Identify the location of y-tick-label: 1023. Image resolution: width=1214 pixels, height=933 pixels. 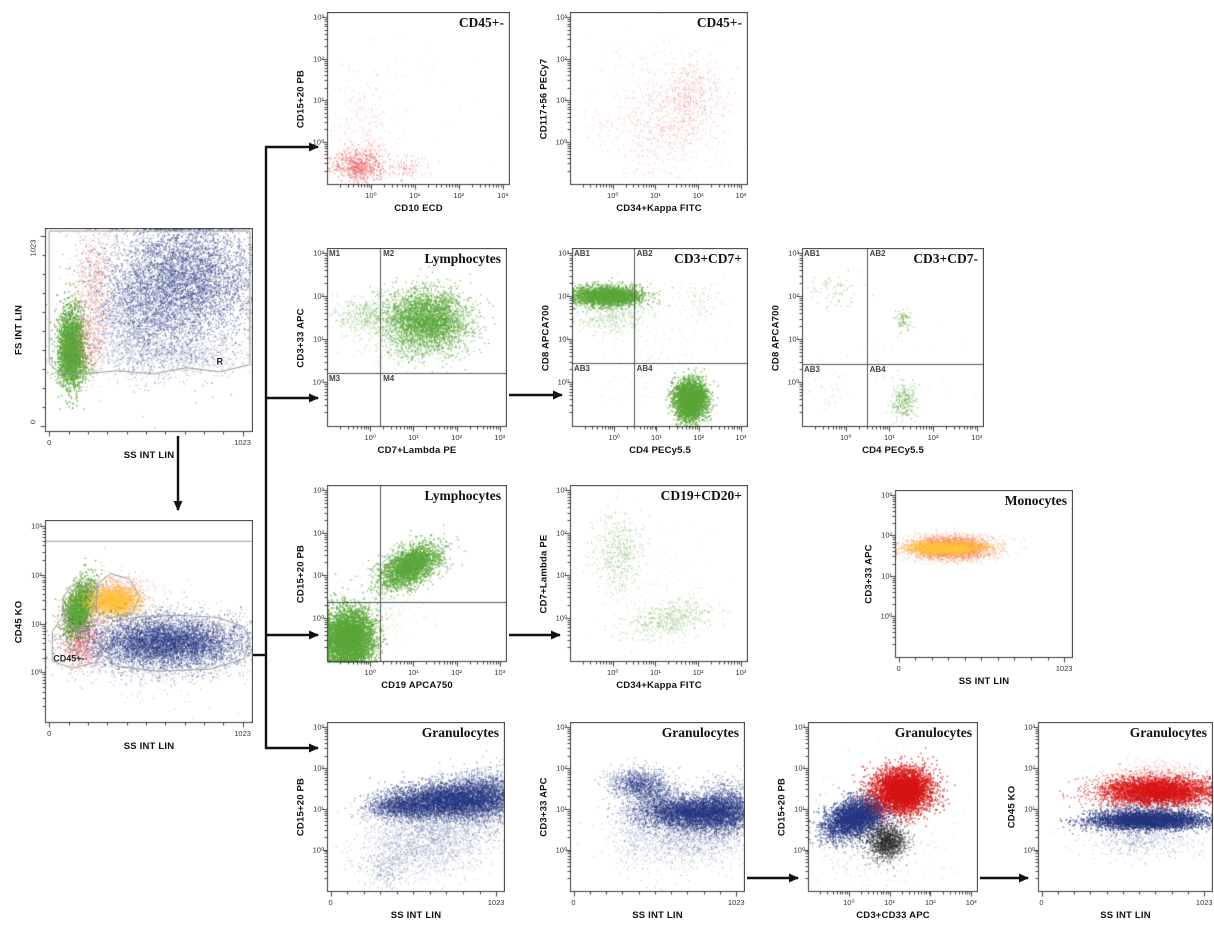
(33, 248).